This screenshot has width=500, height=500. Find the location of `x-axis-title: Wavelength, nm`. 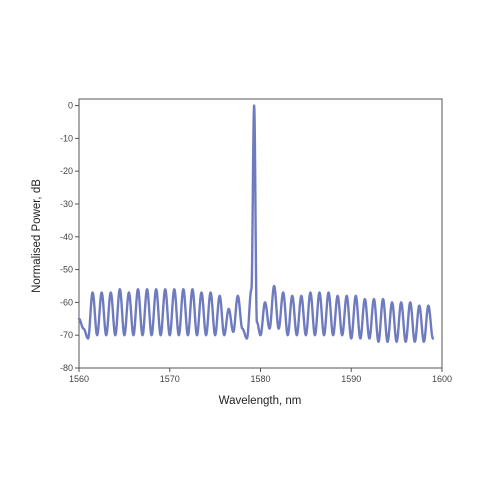

x-axis-title: Wavelength, nm is located at coordinates (260, 401).